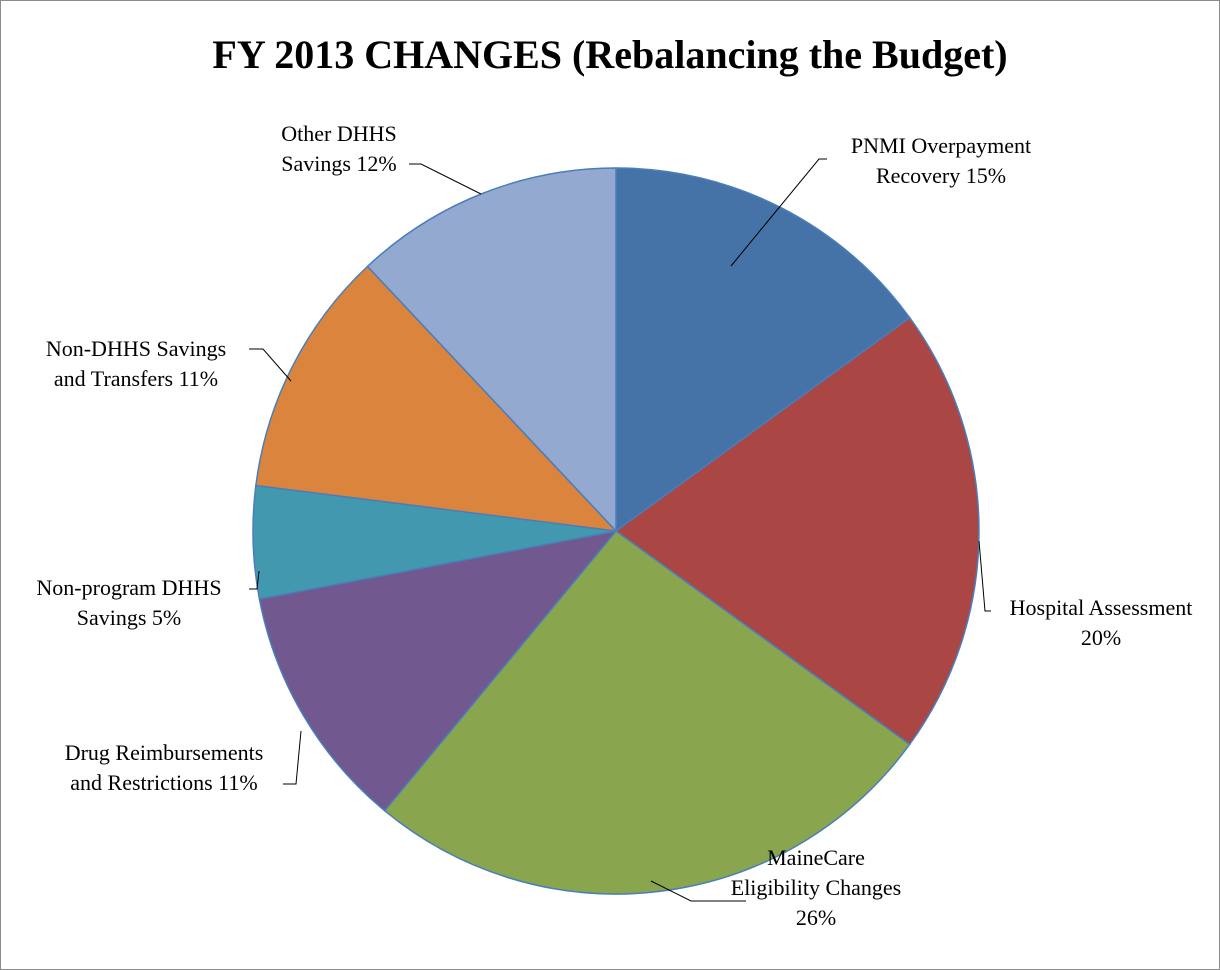  I want to click on slice-label: Other DHHS Savings 12%, so click(339, 149).